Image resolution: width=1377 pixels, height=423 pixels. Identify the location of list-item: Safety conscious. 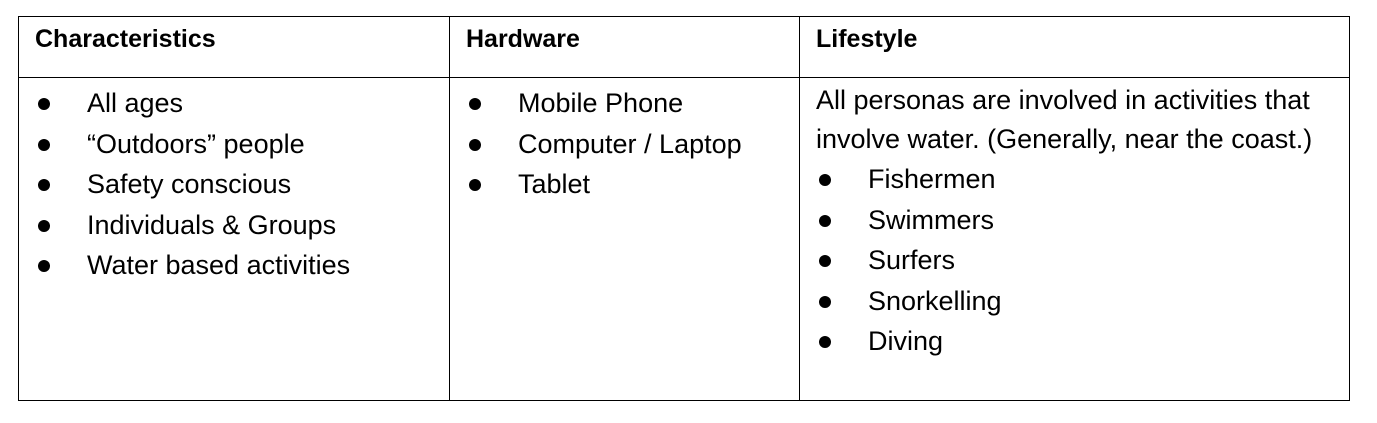
(184, 184).